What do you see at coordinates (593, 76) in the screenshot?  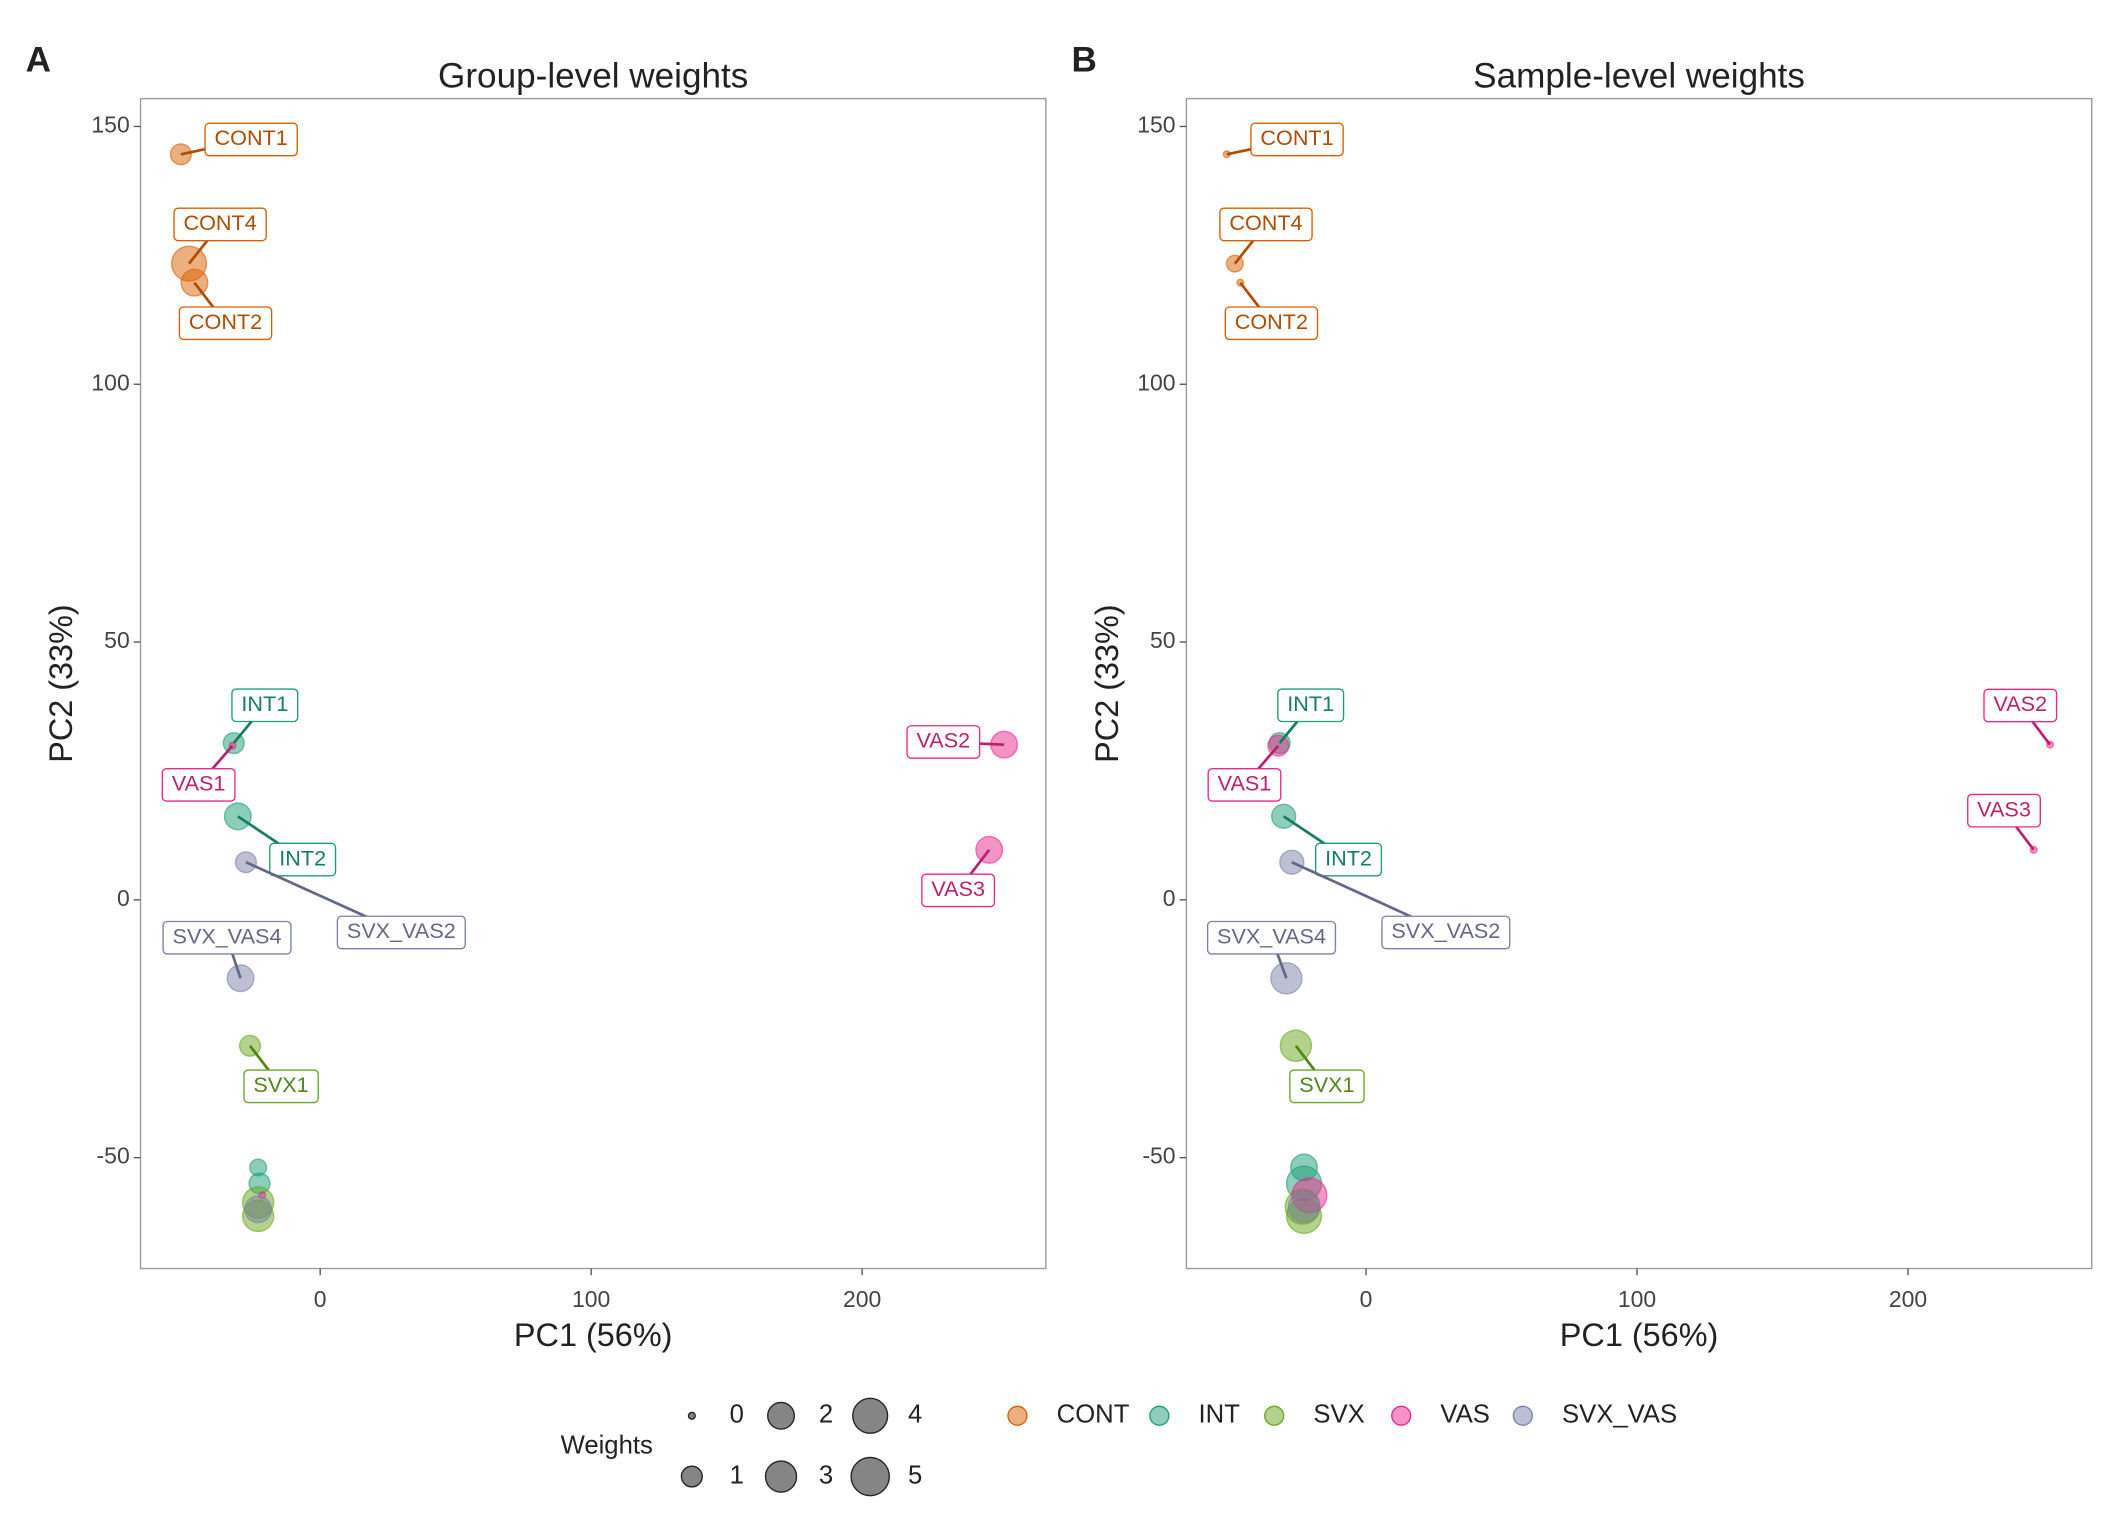 I see `chart-title: Group-level weights` at bounding box center [593, 76].